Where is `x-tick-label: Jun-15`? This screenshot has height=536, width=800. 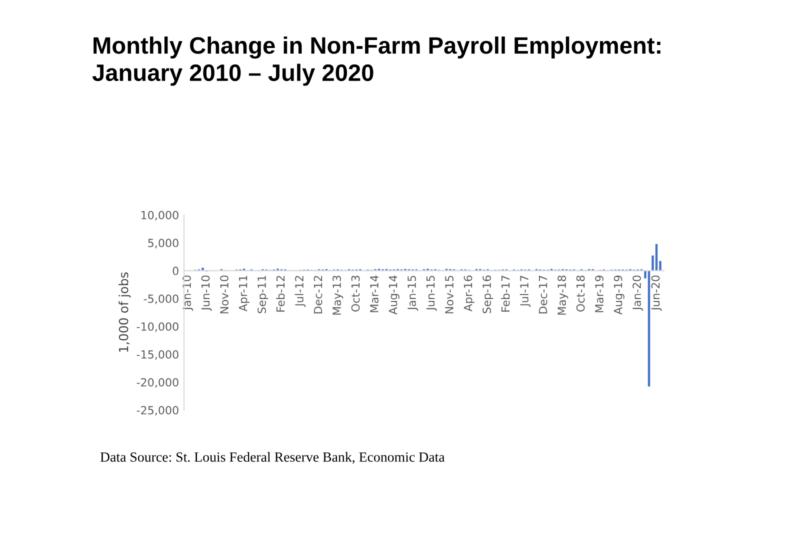
x-tick-label: Jun-15 is located at coordinates (431, 293).